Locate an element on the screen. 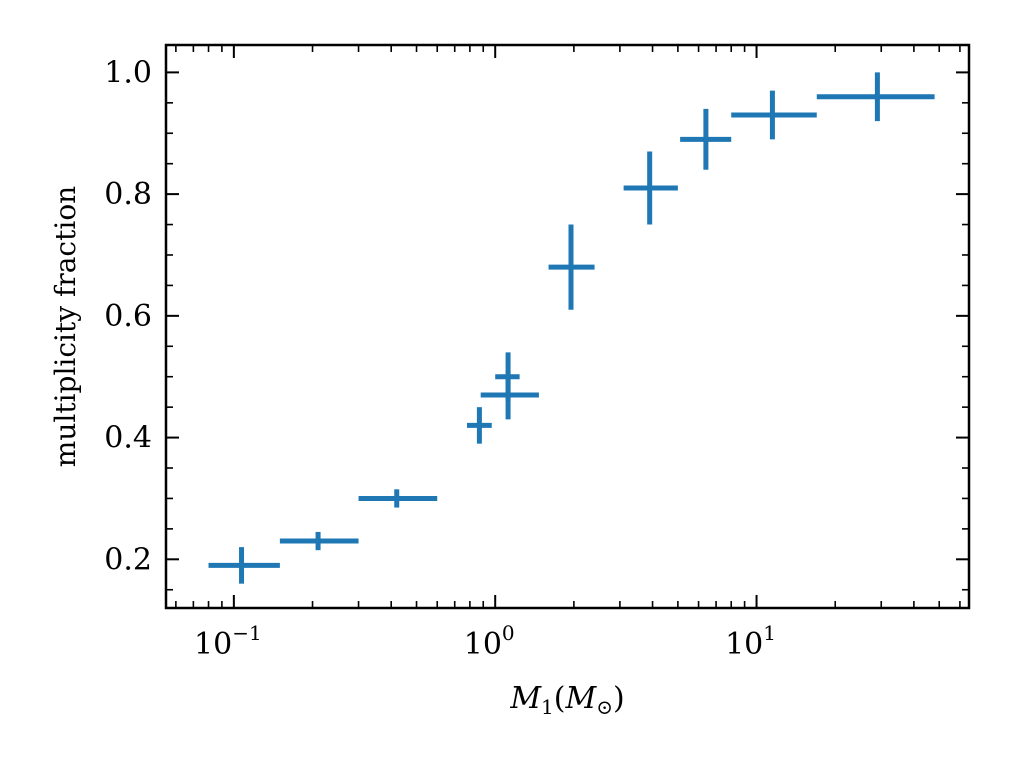  x-label-symbol: M is located at coordinates (525, 698).